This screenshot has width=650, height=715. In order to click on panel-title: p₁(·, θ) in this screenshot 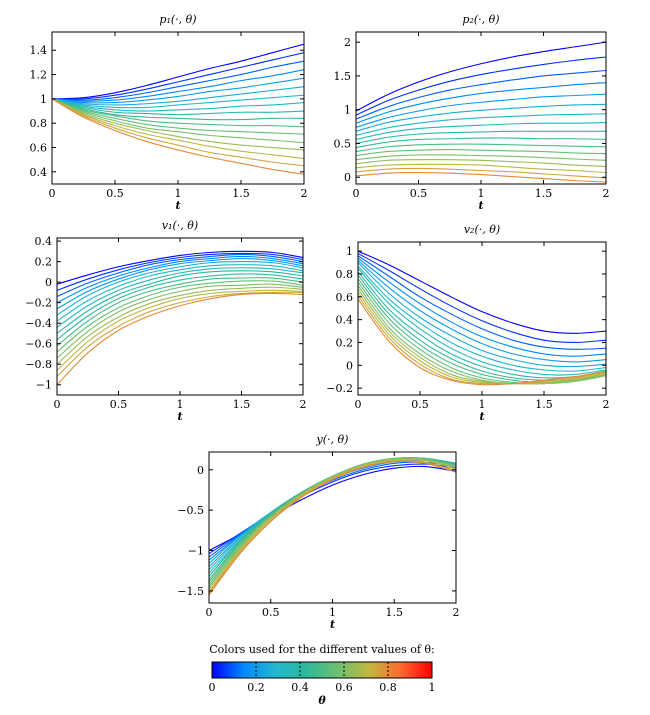, I will do `click(177, 19)`.